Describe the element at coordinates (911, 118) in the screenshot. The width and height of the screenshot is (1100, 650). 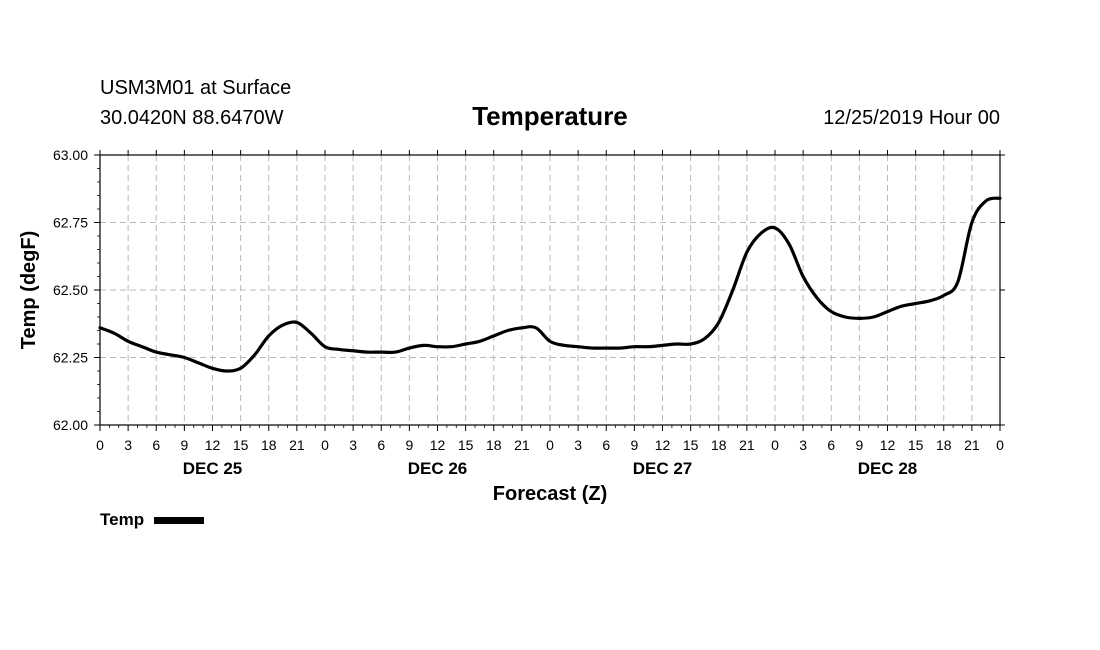
I see `forecast-date: 12/25/2019 Hour 00` at that location.